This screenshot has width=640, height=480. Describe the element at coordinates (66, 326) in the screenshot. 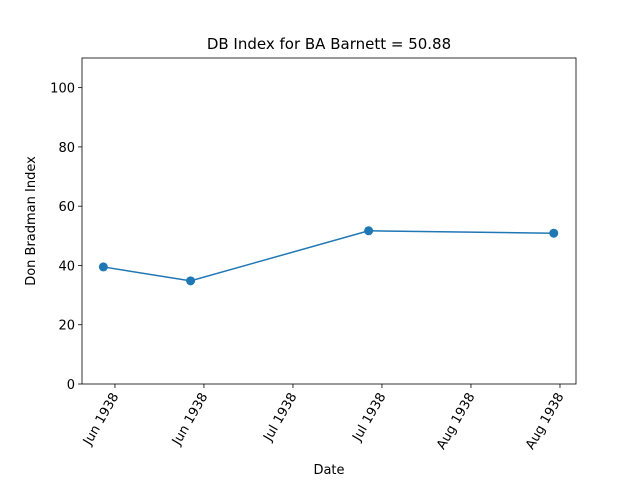

I see `y-tick-label: 20` at that location.